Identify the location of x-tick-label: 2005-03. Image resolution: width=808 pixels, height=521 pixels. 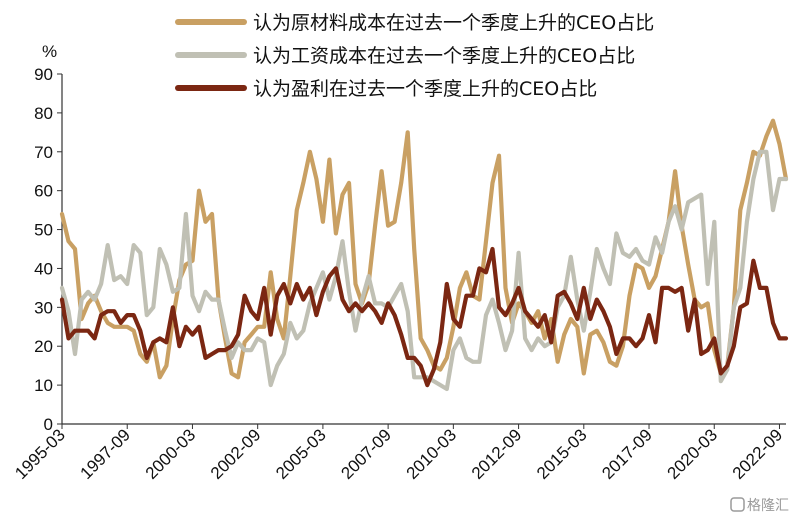
(301, 454).